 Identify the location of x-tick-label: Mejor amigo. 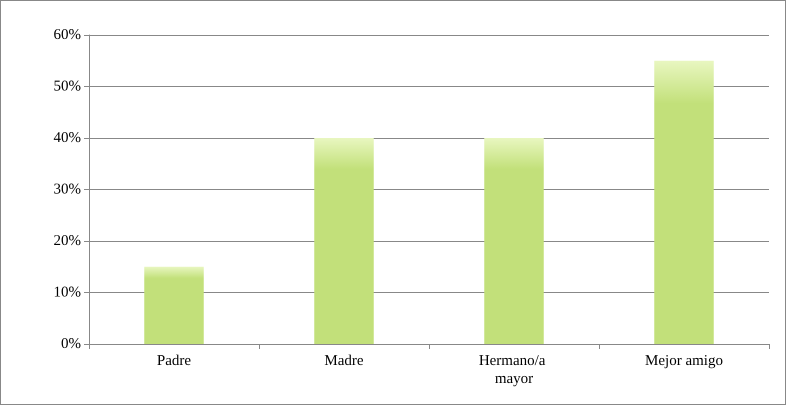
(684, 361).